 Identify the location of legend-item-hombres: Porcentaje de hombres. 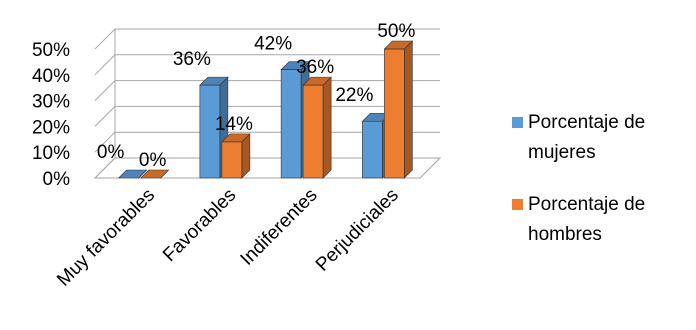
(602, 220).